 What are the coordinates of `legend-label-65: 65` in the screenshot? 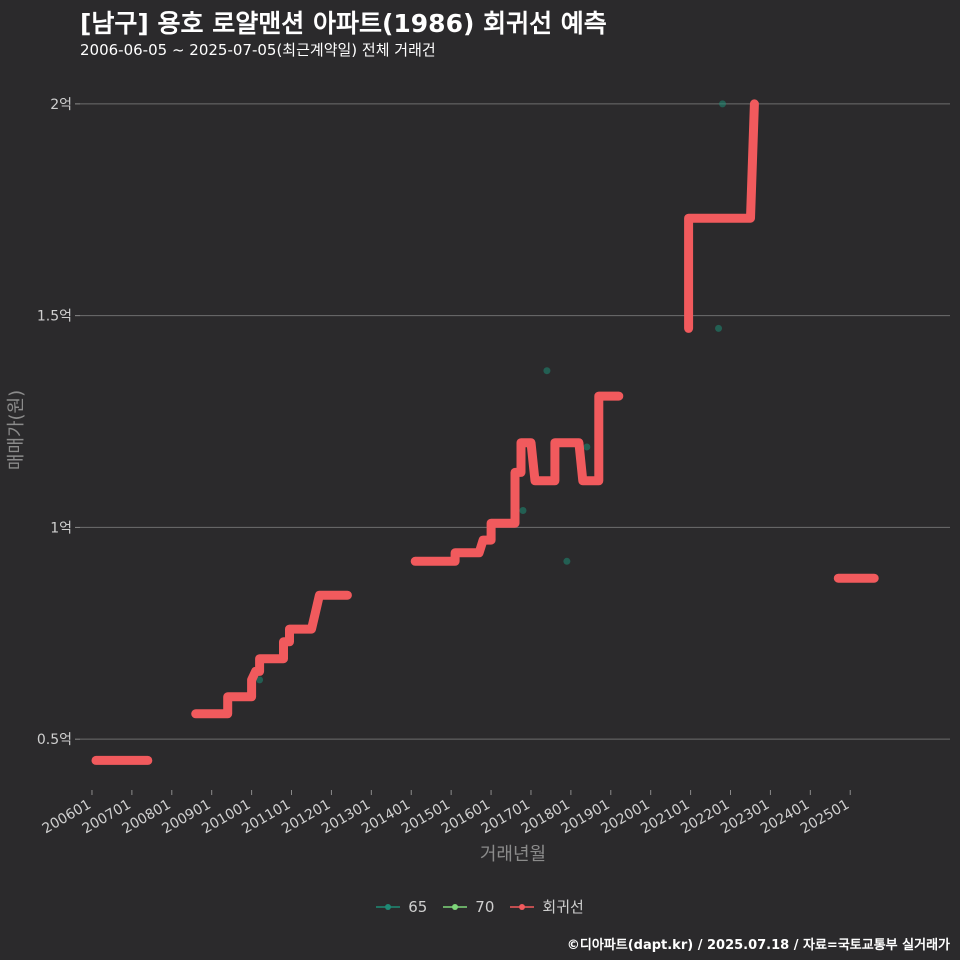 It's located at (418, 906).